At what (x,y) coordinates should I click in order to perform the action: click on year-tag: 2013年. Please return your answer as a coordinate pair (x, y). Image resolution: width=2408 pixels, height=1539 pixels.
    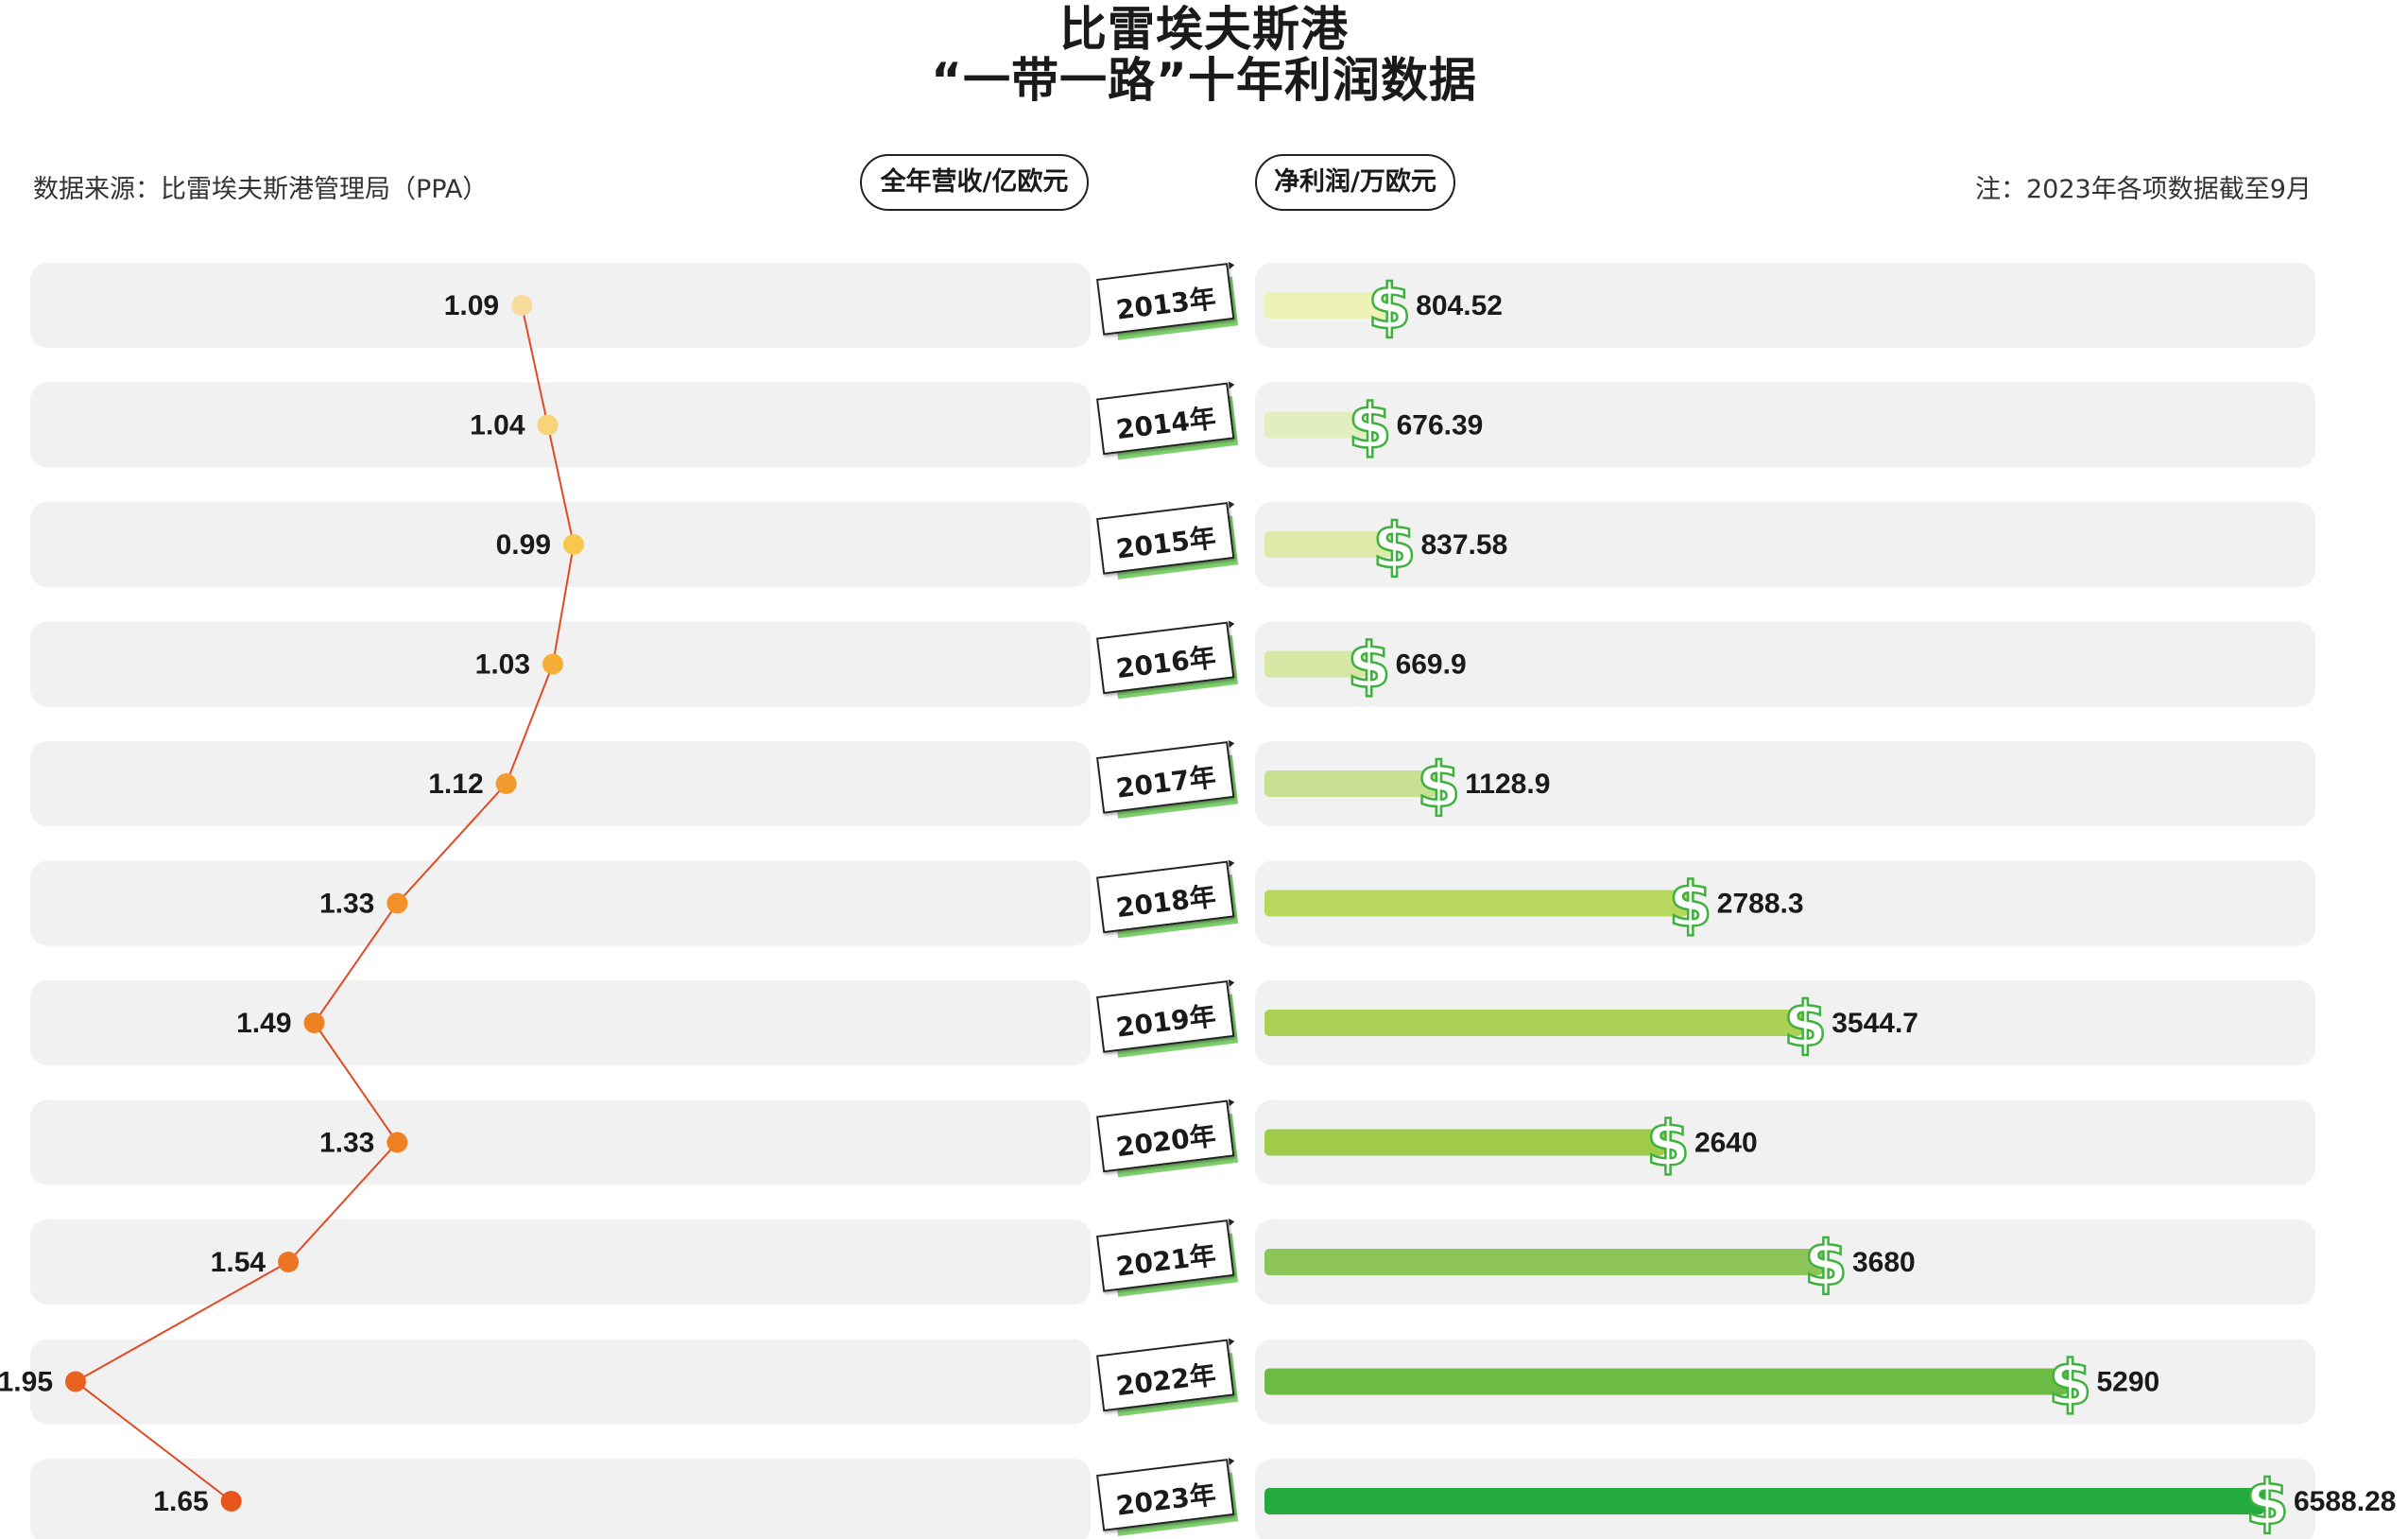
    Looking at the image, I should click on (1167, 300).